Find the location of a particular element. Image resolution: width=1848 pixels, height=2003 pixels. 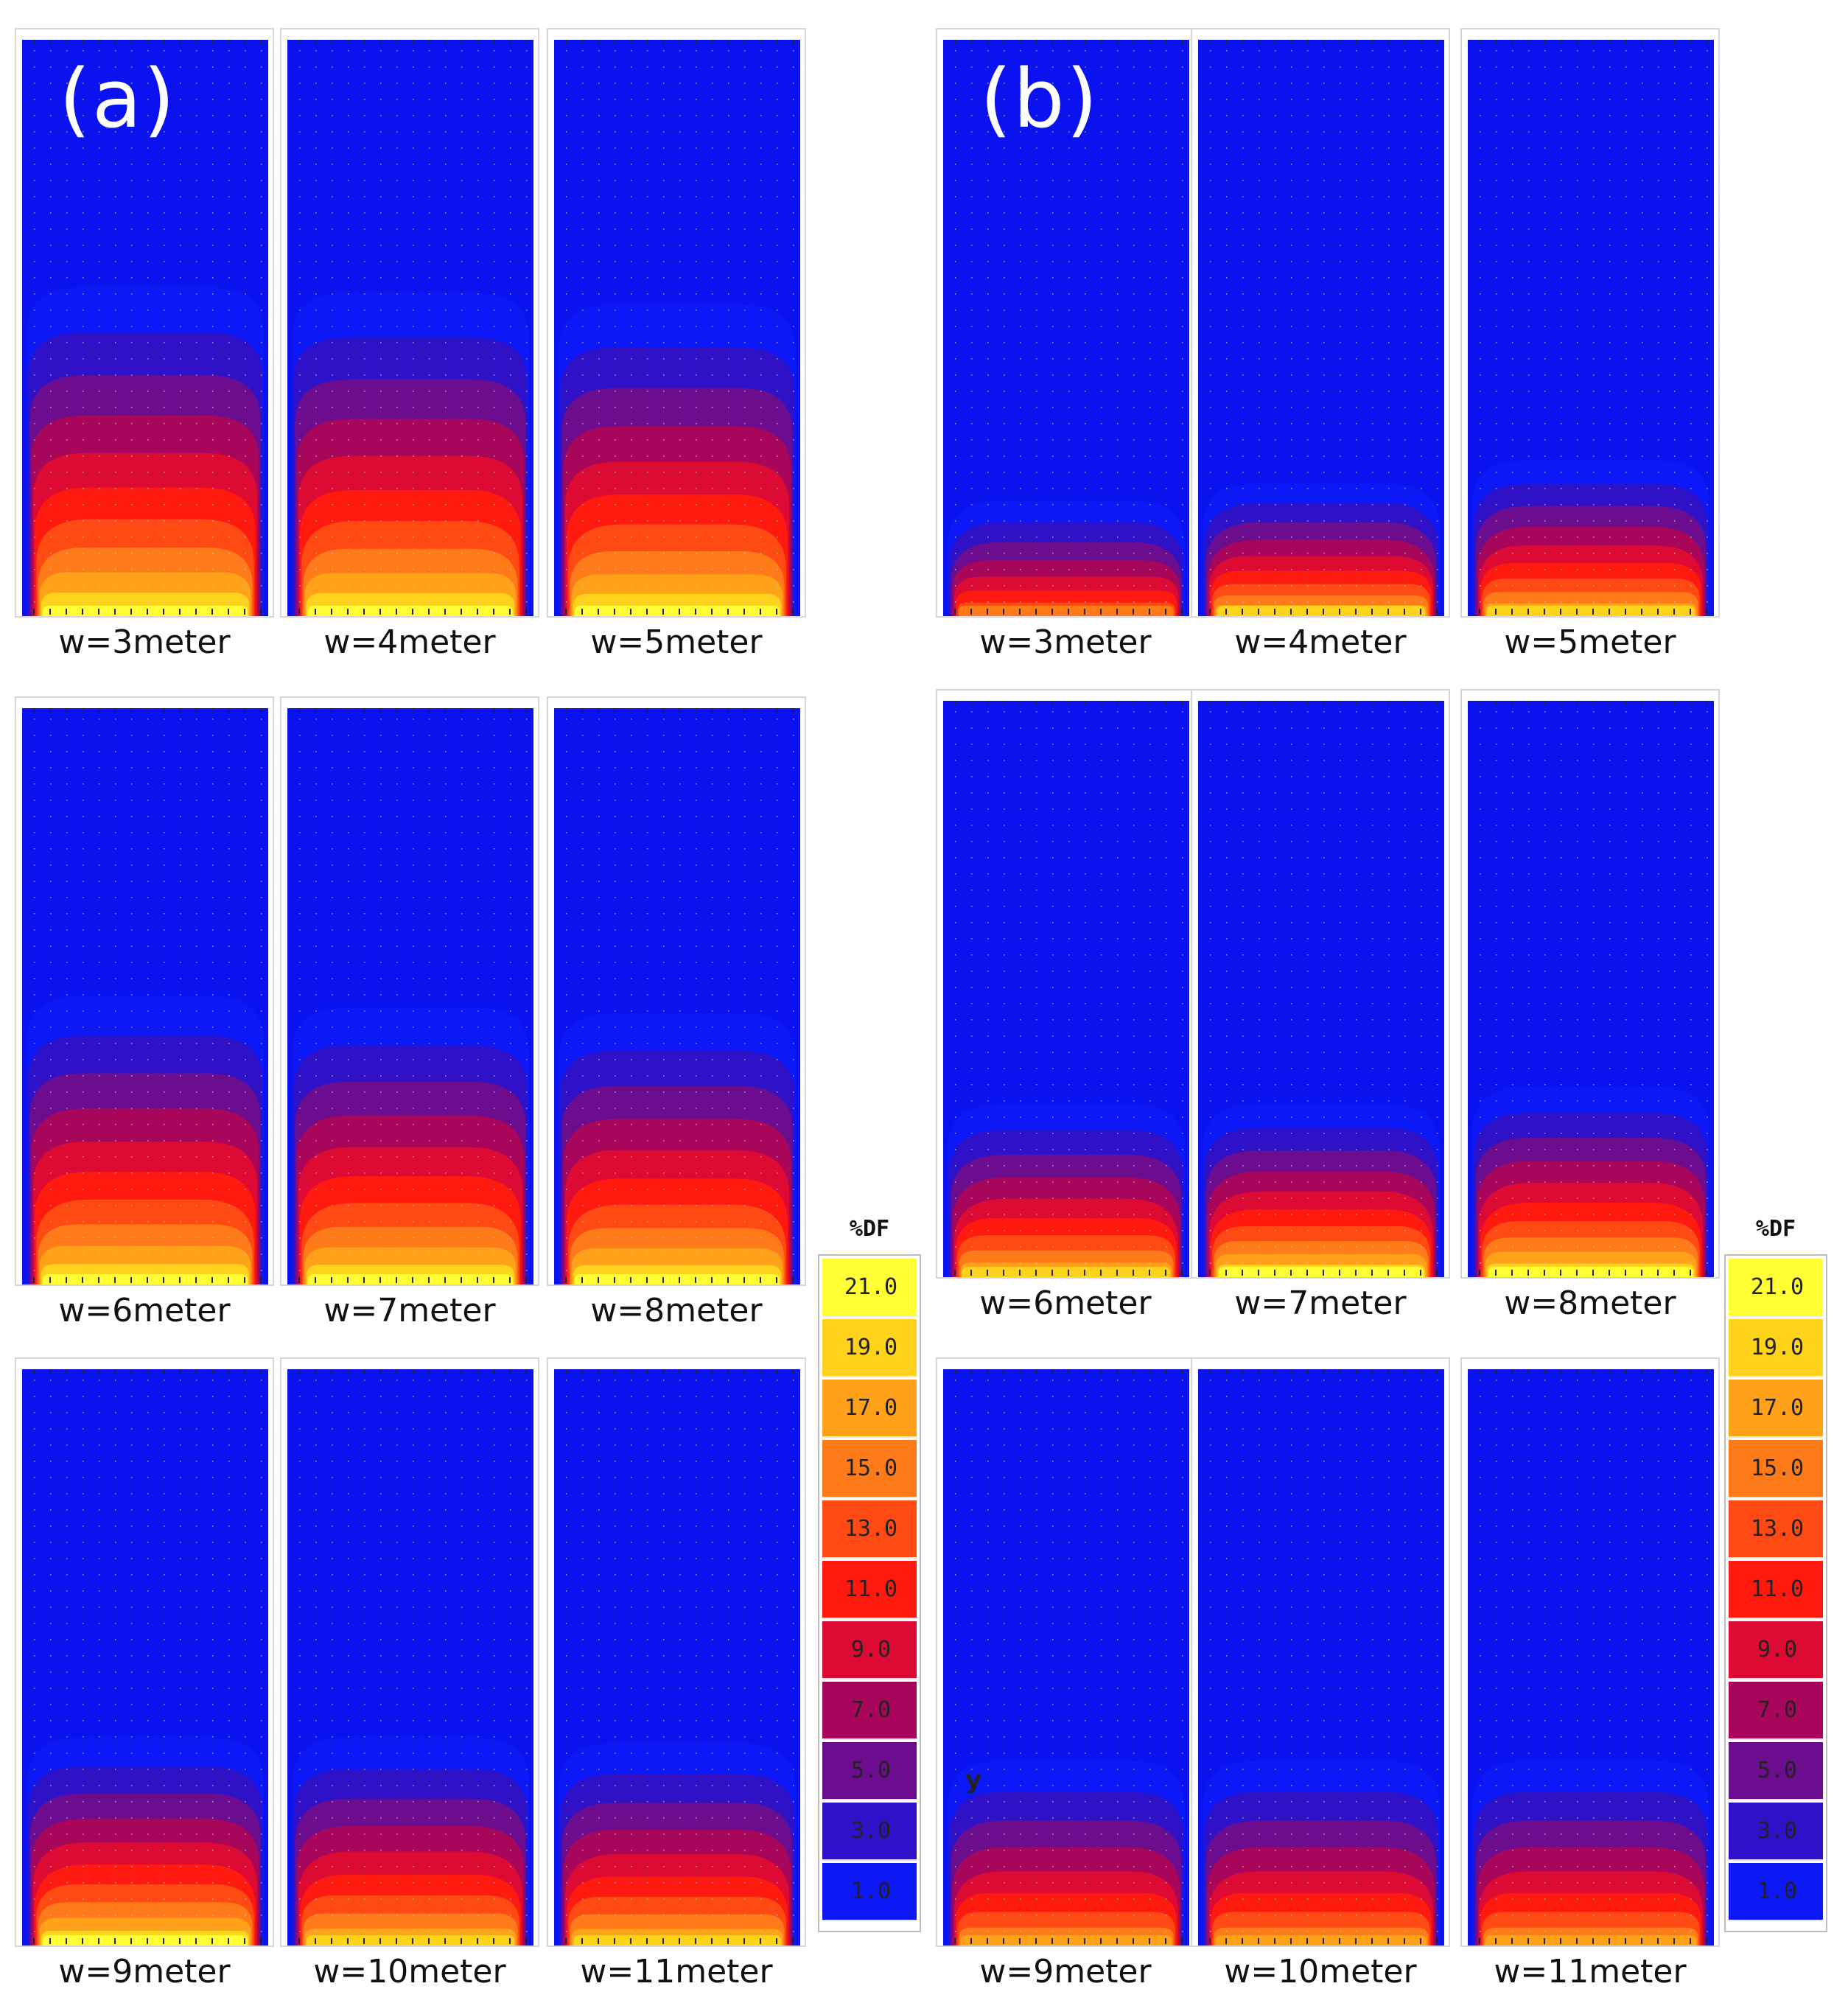

width-label: w=5meter is located at coordinates (1590, 642).